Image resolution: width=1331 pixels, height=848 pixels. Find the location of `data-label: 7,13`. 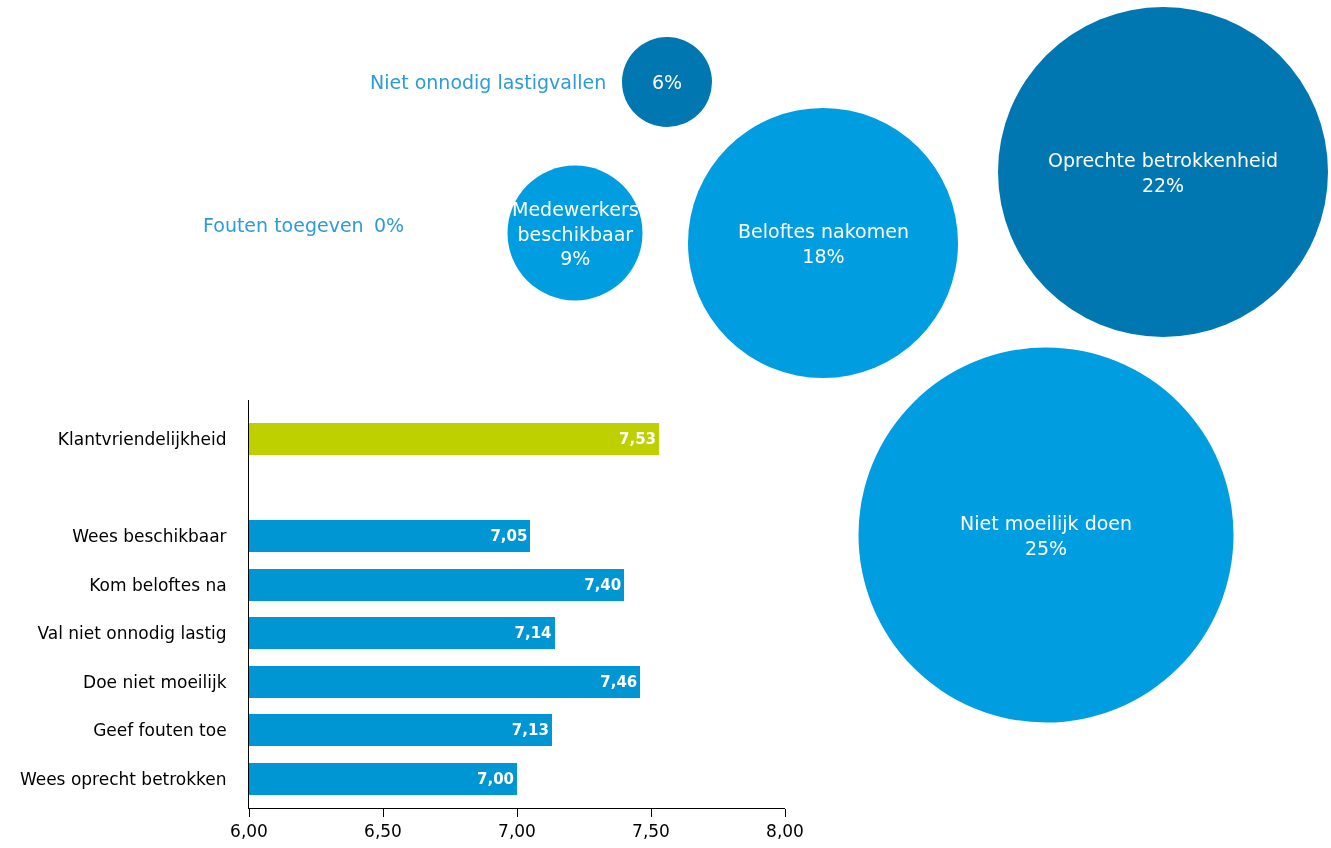

data-label: 7,13 is located at coordinates (530, 730).